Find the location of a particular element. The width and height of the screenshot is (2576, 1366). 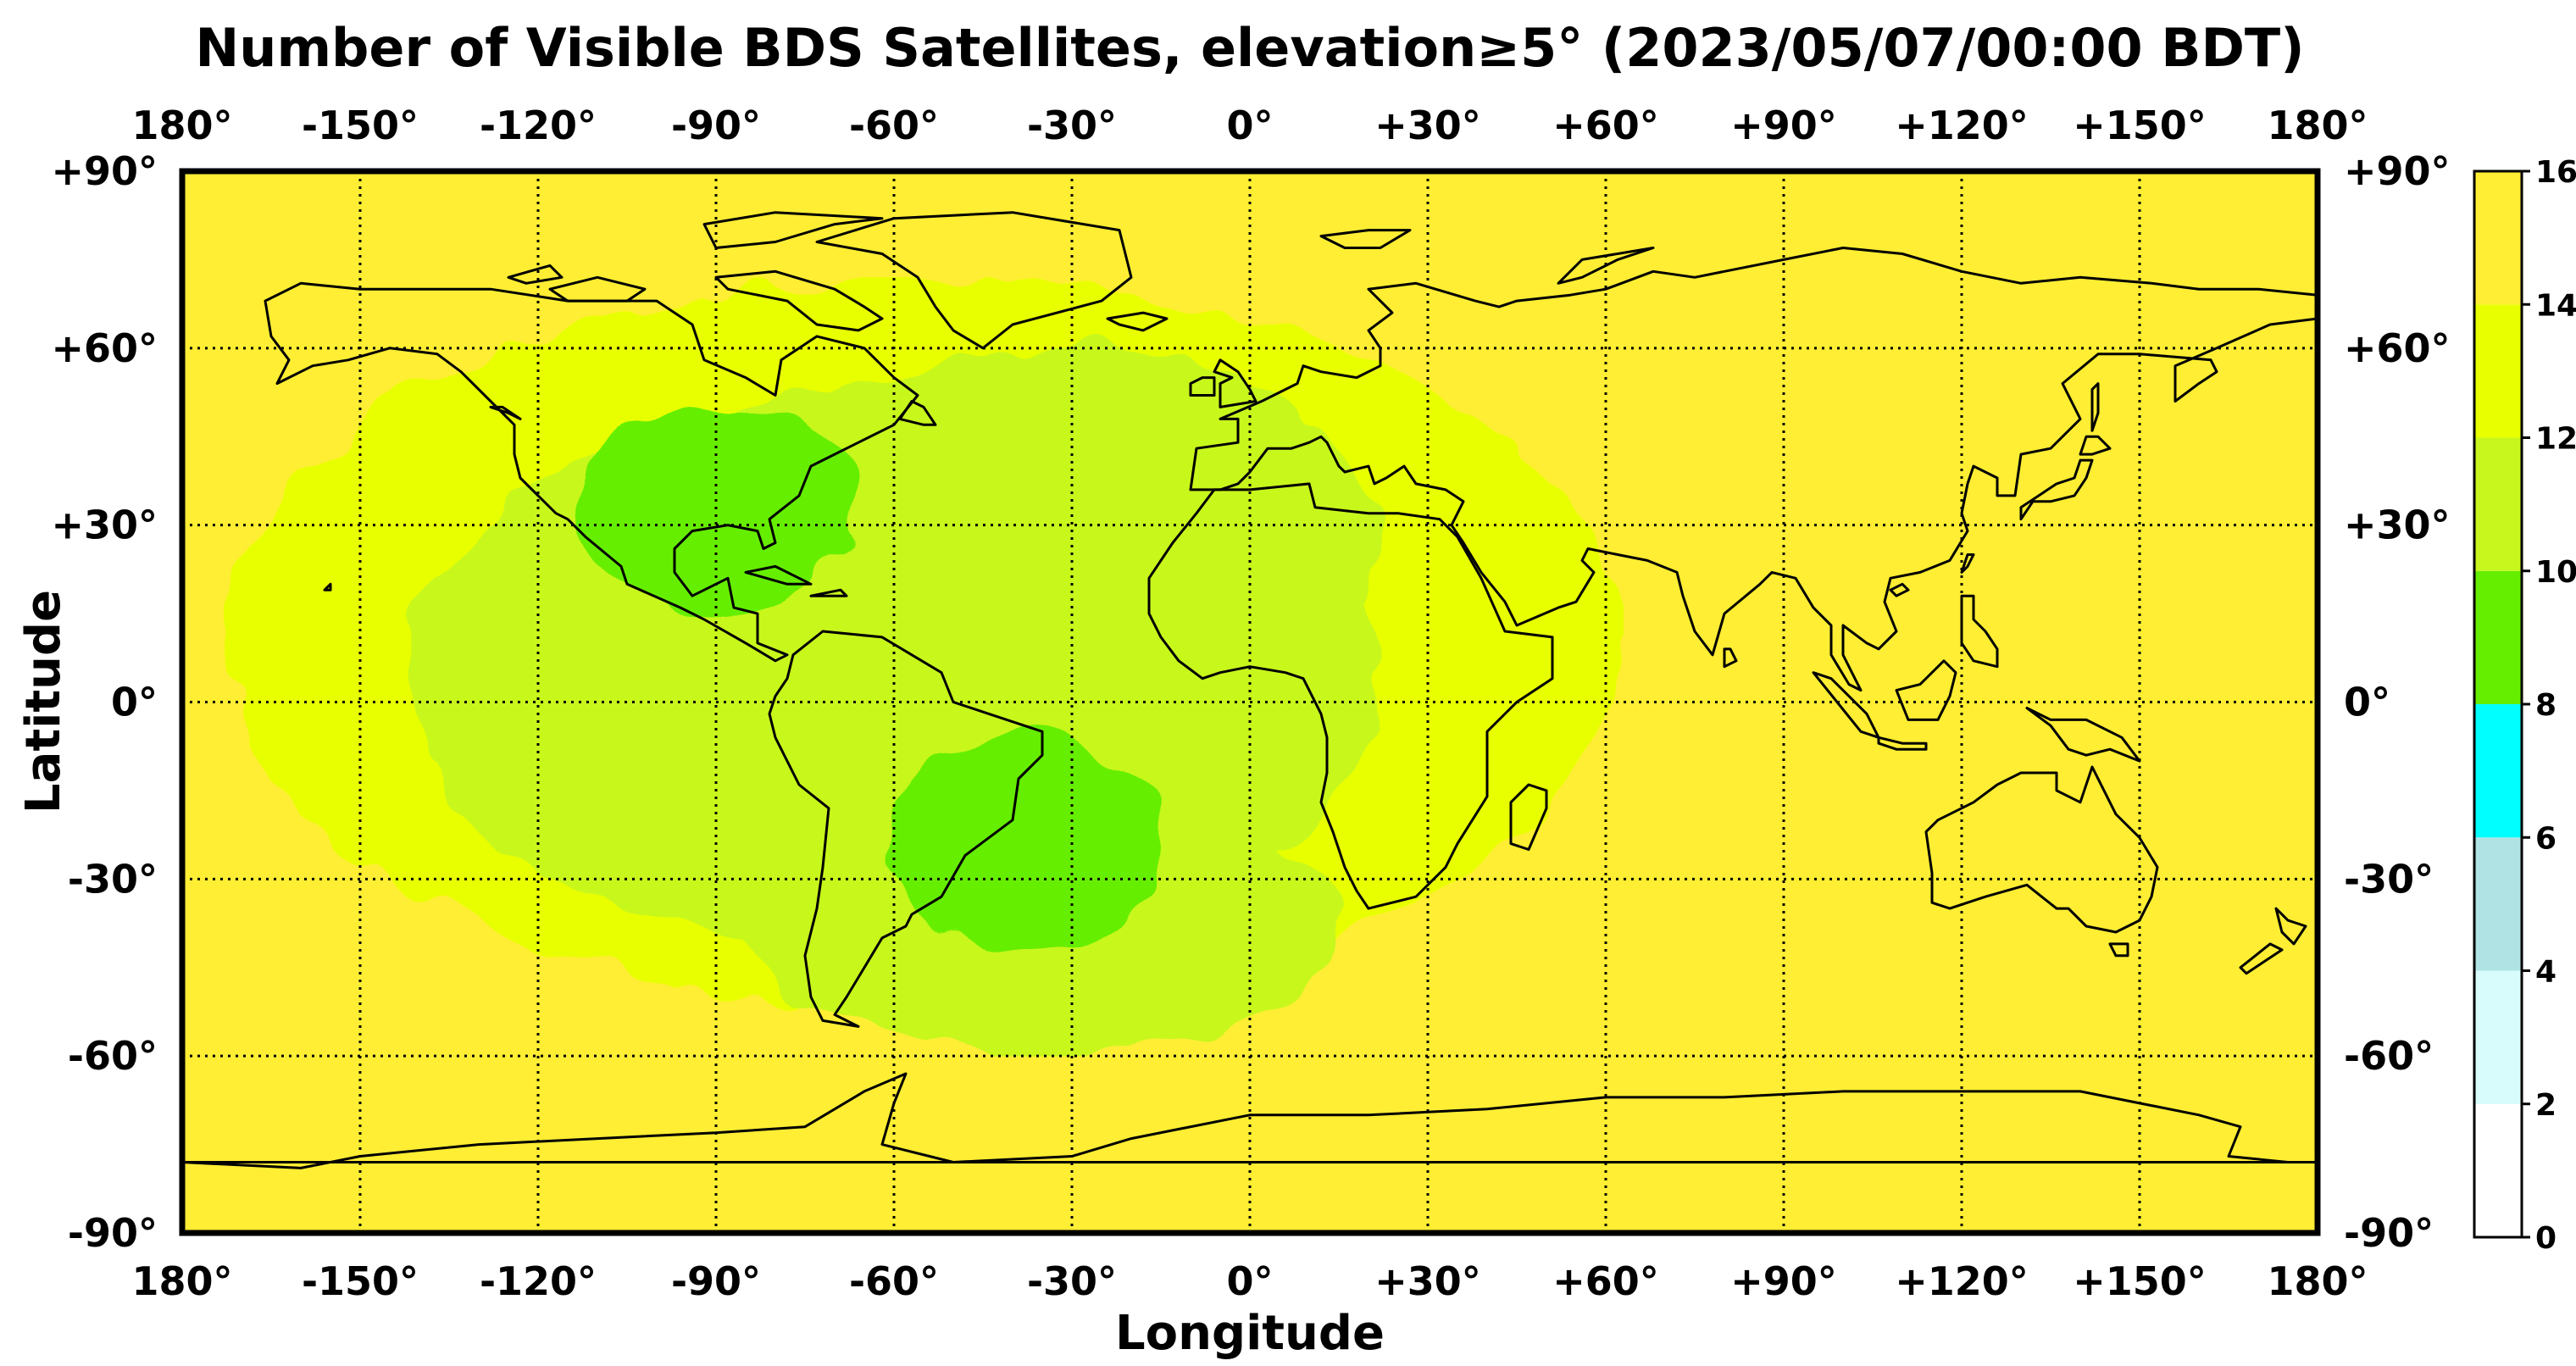

colorbar: 0 2 4 6 8 10 12 14 16 is located at coordinates (2524, 705).